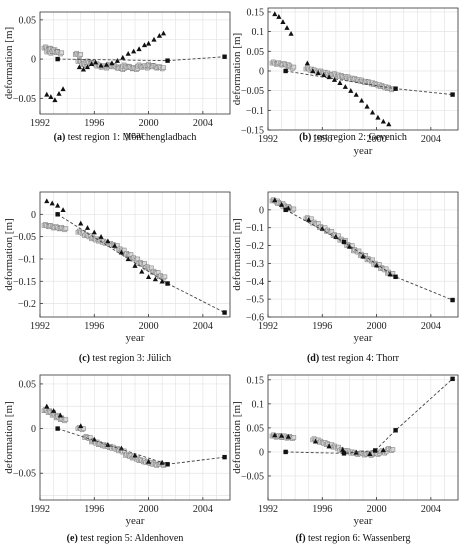 This screenshot has width=462, height=550. I want to click on caption-letter: (f), so click(301, 538).